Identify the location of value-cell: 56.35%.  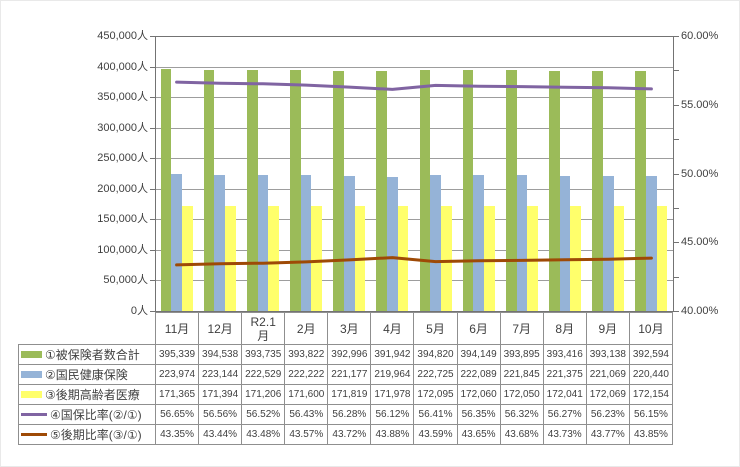
(478, 414).